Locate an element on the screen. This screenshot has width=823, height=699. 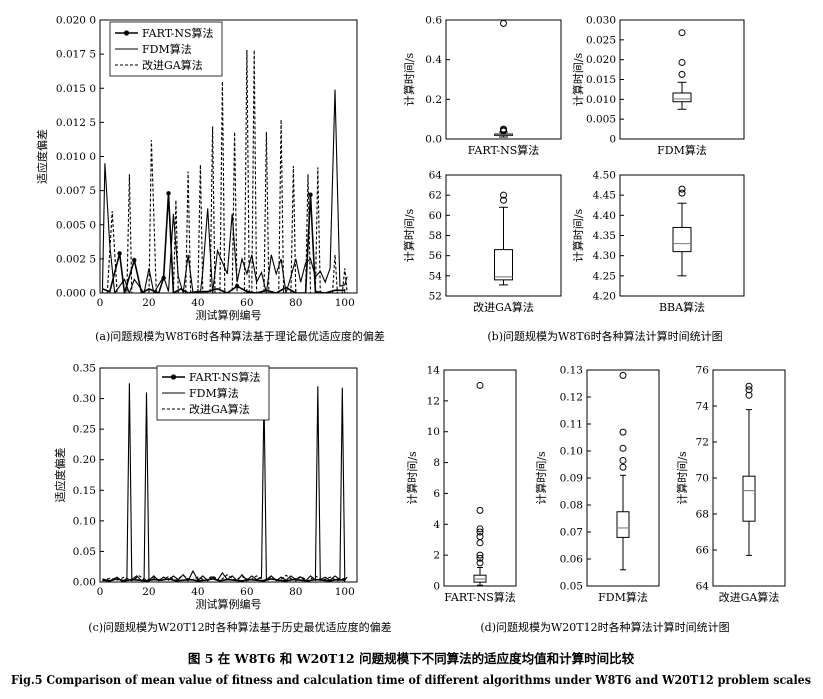
y-tick-label: 14 is located at coordinates (434, 371).